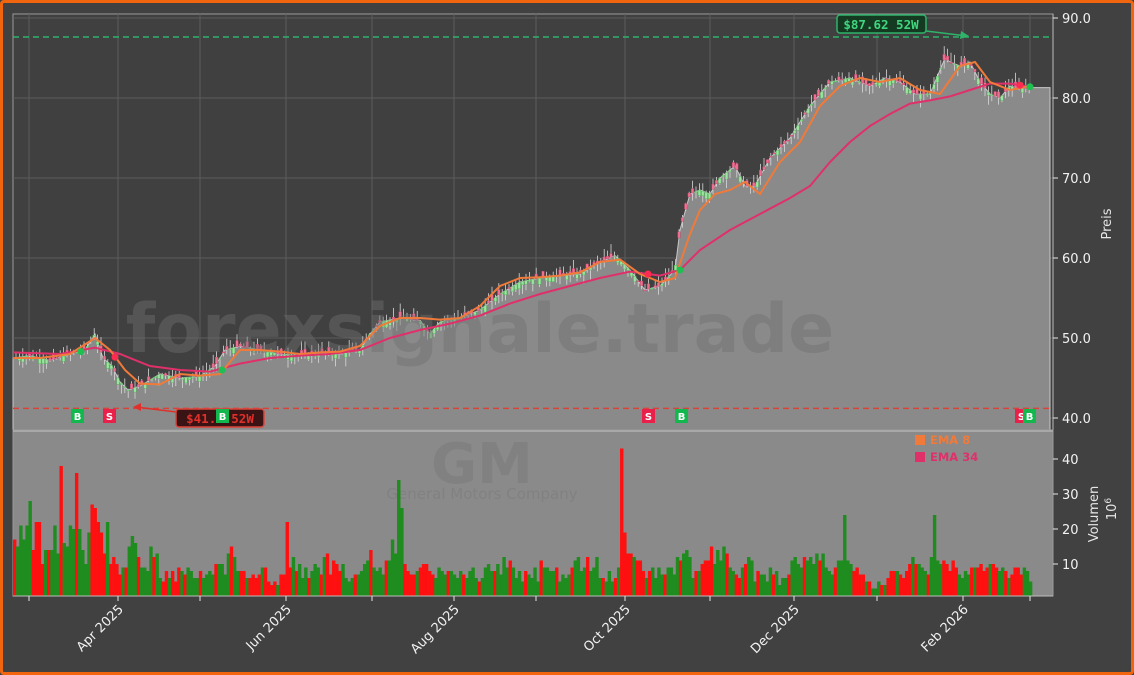  Describe the element at coordinates (946, 33) in the screenshot. I see `high-52w-arrow` at that location.